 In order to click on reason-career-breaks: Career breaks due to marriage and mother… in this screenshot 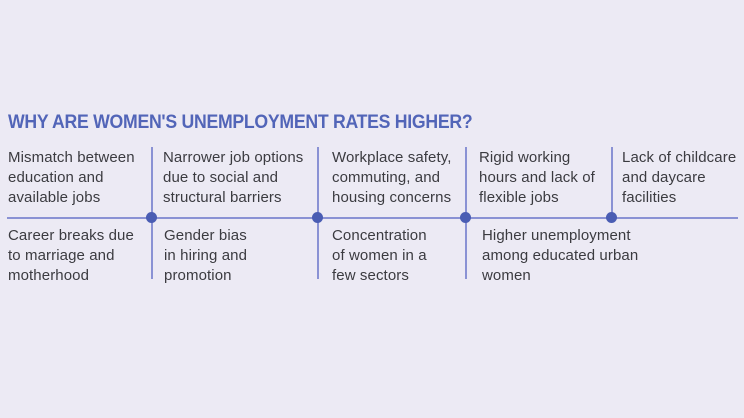, I will do `click(71, 255)`.